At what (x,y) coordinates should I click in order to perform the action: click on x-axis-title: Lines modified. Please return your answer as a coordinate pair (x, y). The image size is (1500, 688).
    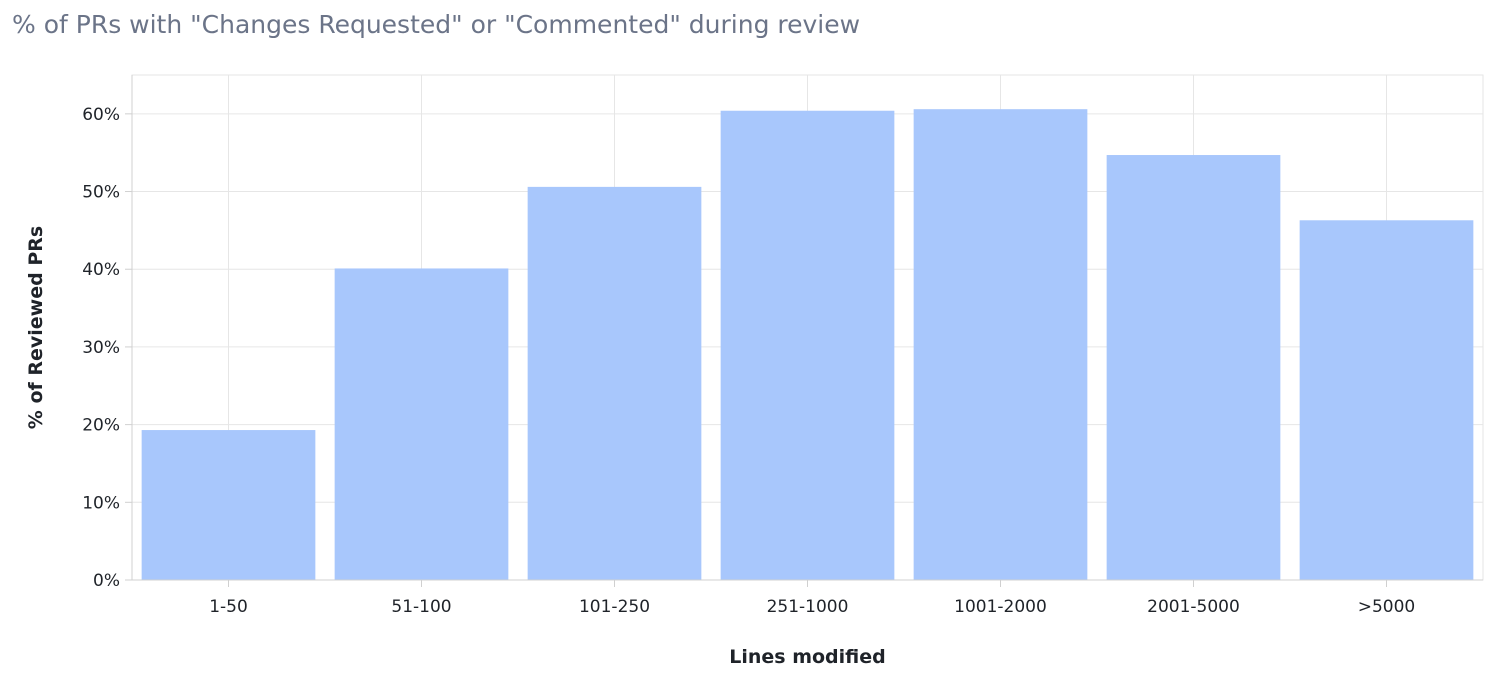
    Looking at the image, I should click on (807, 657).